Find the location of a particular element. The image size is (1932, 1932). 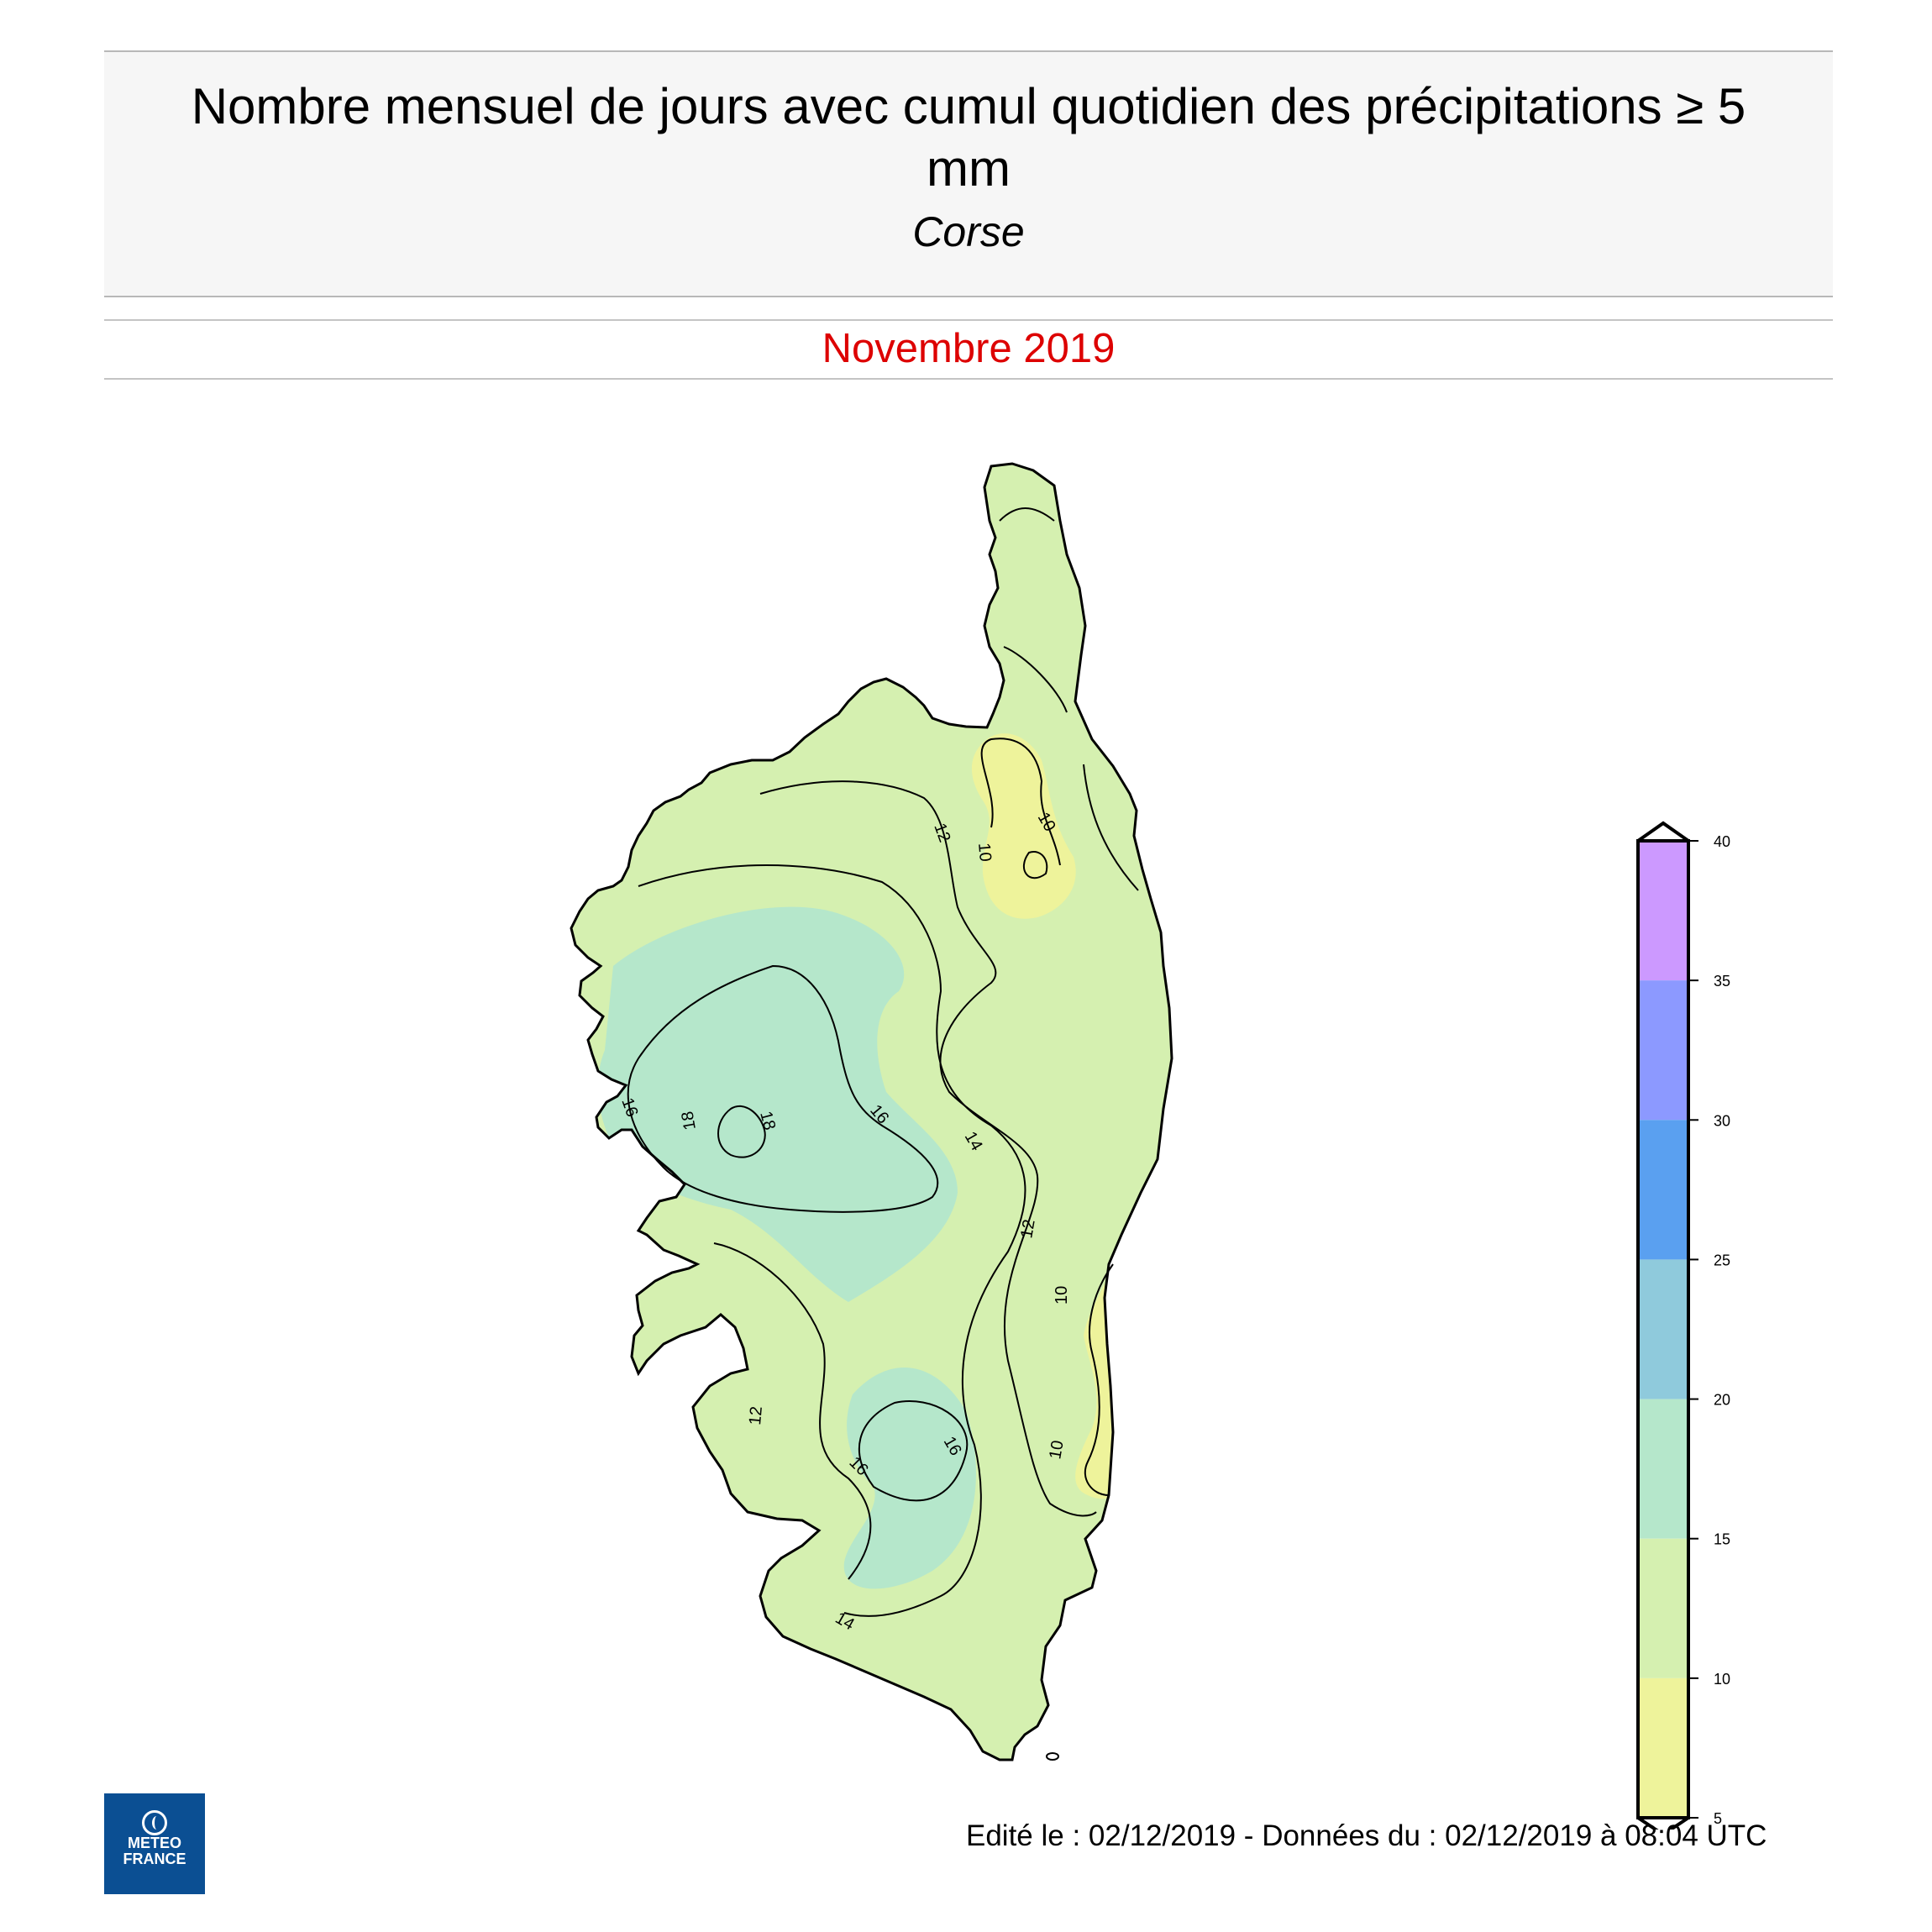

color-legend: 40 35 30 25 20 15 10 5 is located at coordinates (1683, 1325).